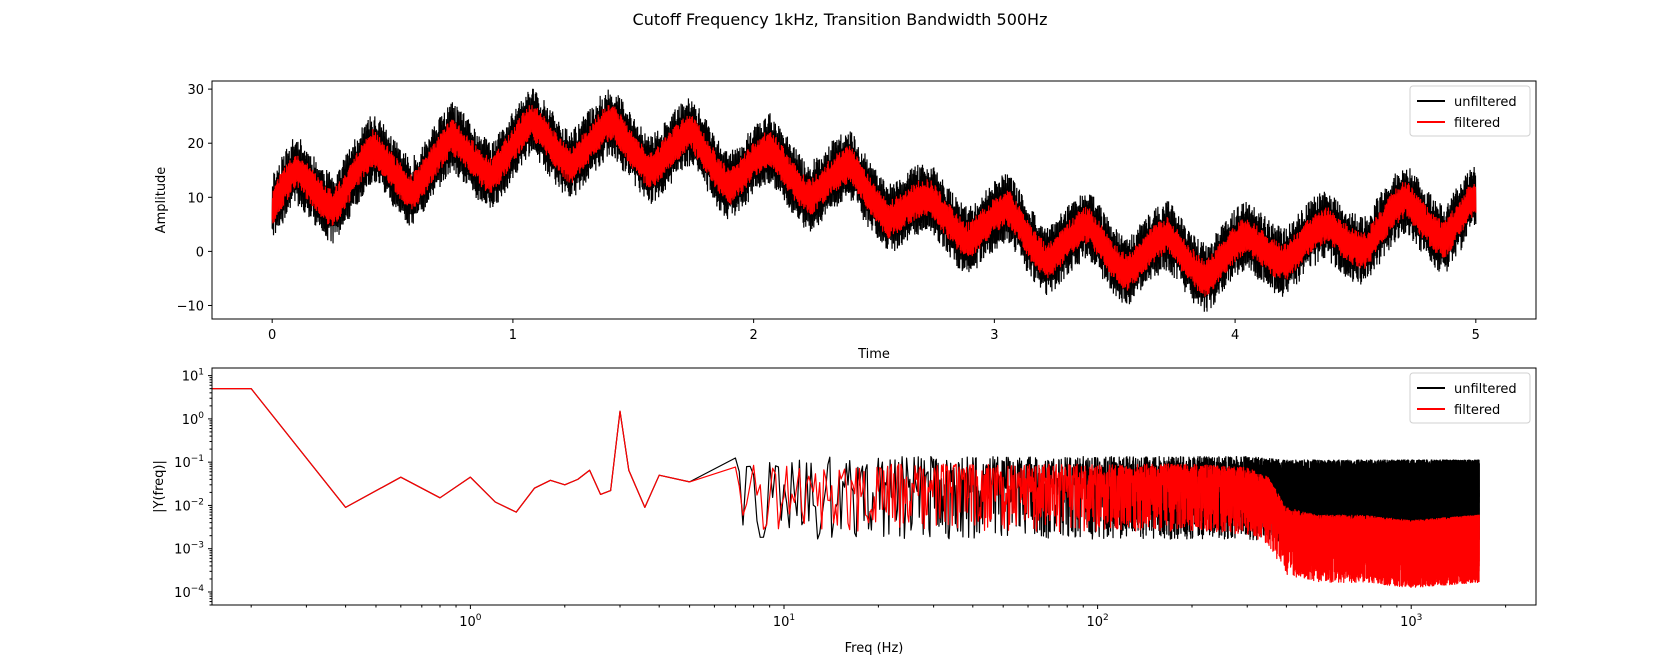 This screenshot has width=1680, height=672. I want to click on y-axis-label: |Y(freq)|, so click(159, 486).